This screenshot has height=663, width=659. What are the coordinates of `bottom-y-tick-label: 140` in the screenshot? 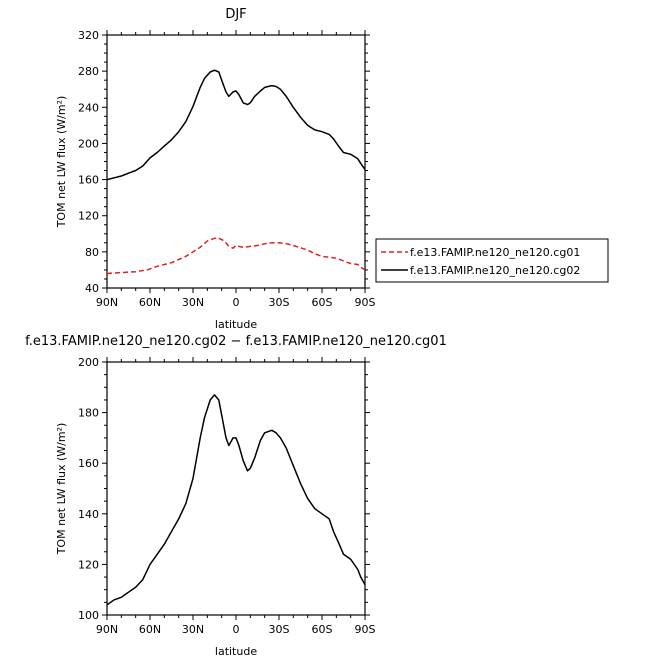 It's located at (88, 514).